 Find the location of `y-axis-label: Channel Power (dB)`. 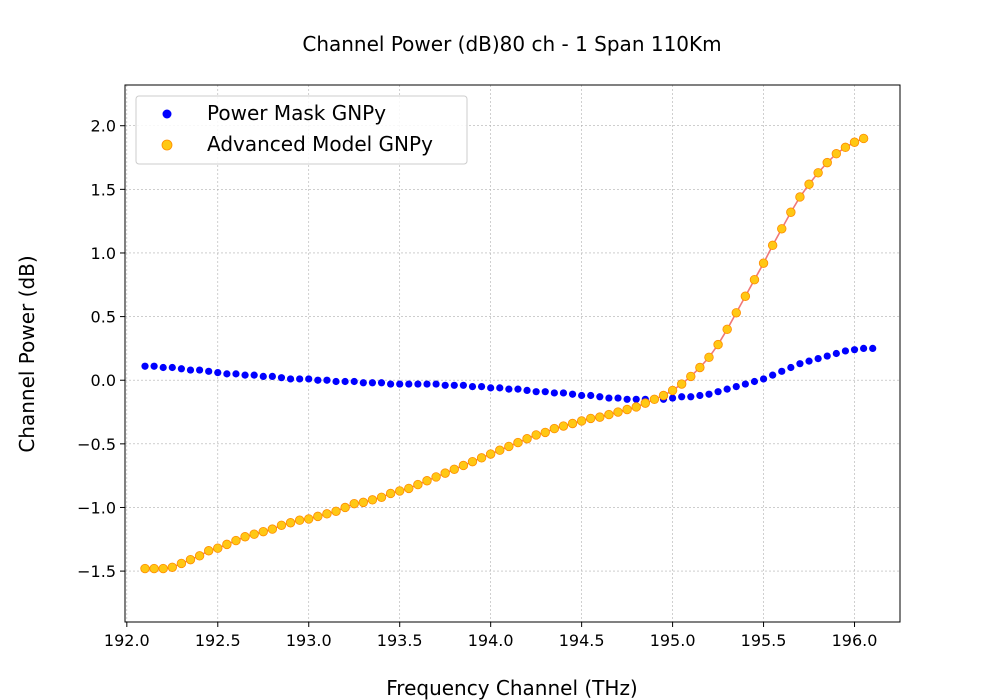

y-axis-label: Channel Power (dB) is located at coordinates (27, 353).